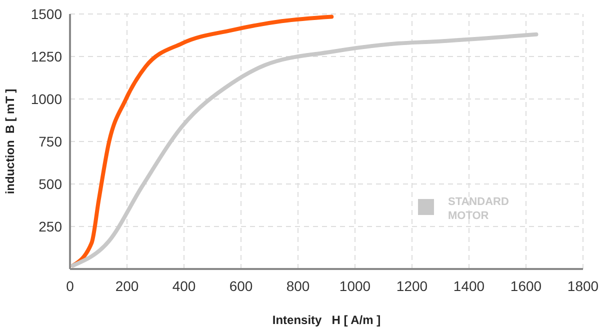 This screenshot has width=601, height=332. Describe the element at coordinates (326, 320) in the screenshot. I see `x-axis-title: Intensity H [ A/m ]` at that location.